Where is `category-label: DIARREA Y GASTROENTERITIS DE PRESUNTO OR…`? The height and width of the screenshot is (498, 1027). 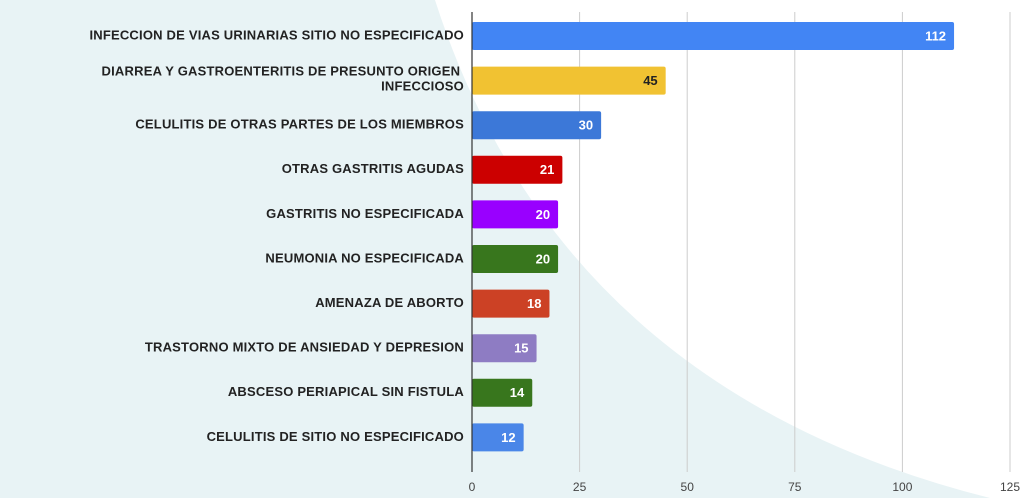 category-label: DIARREA Y GASTROENTERITIS DE PRESUNTO OR… is located at coordinates (283, 79).